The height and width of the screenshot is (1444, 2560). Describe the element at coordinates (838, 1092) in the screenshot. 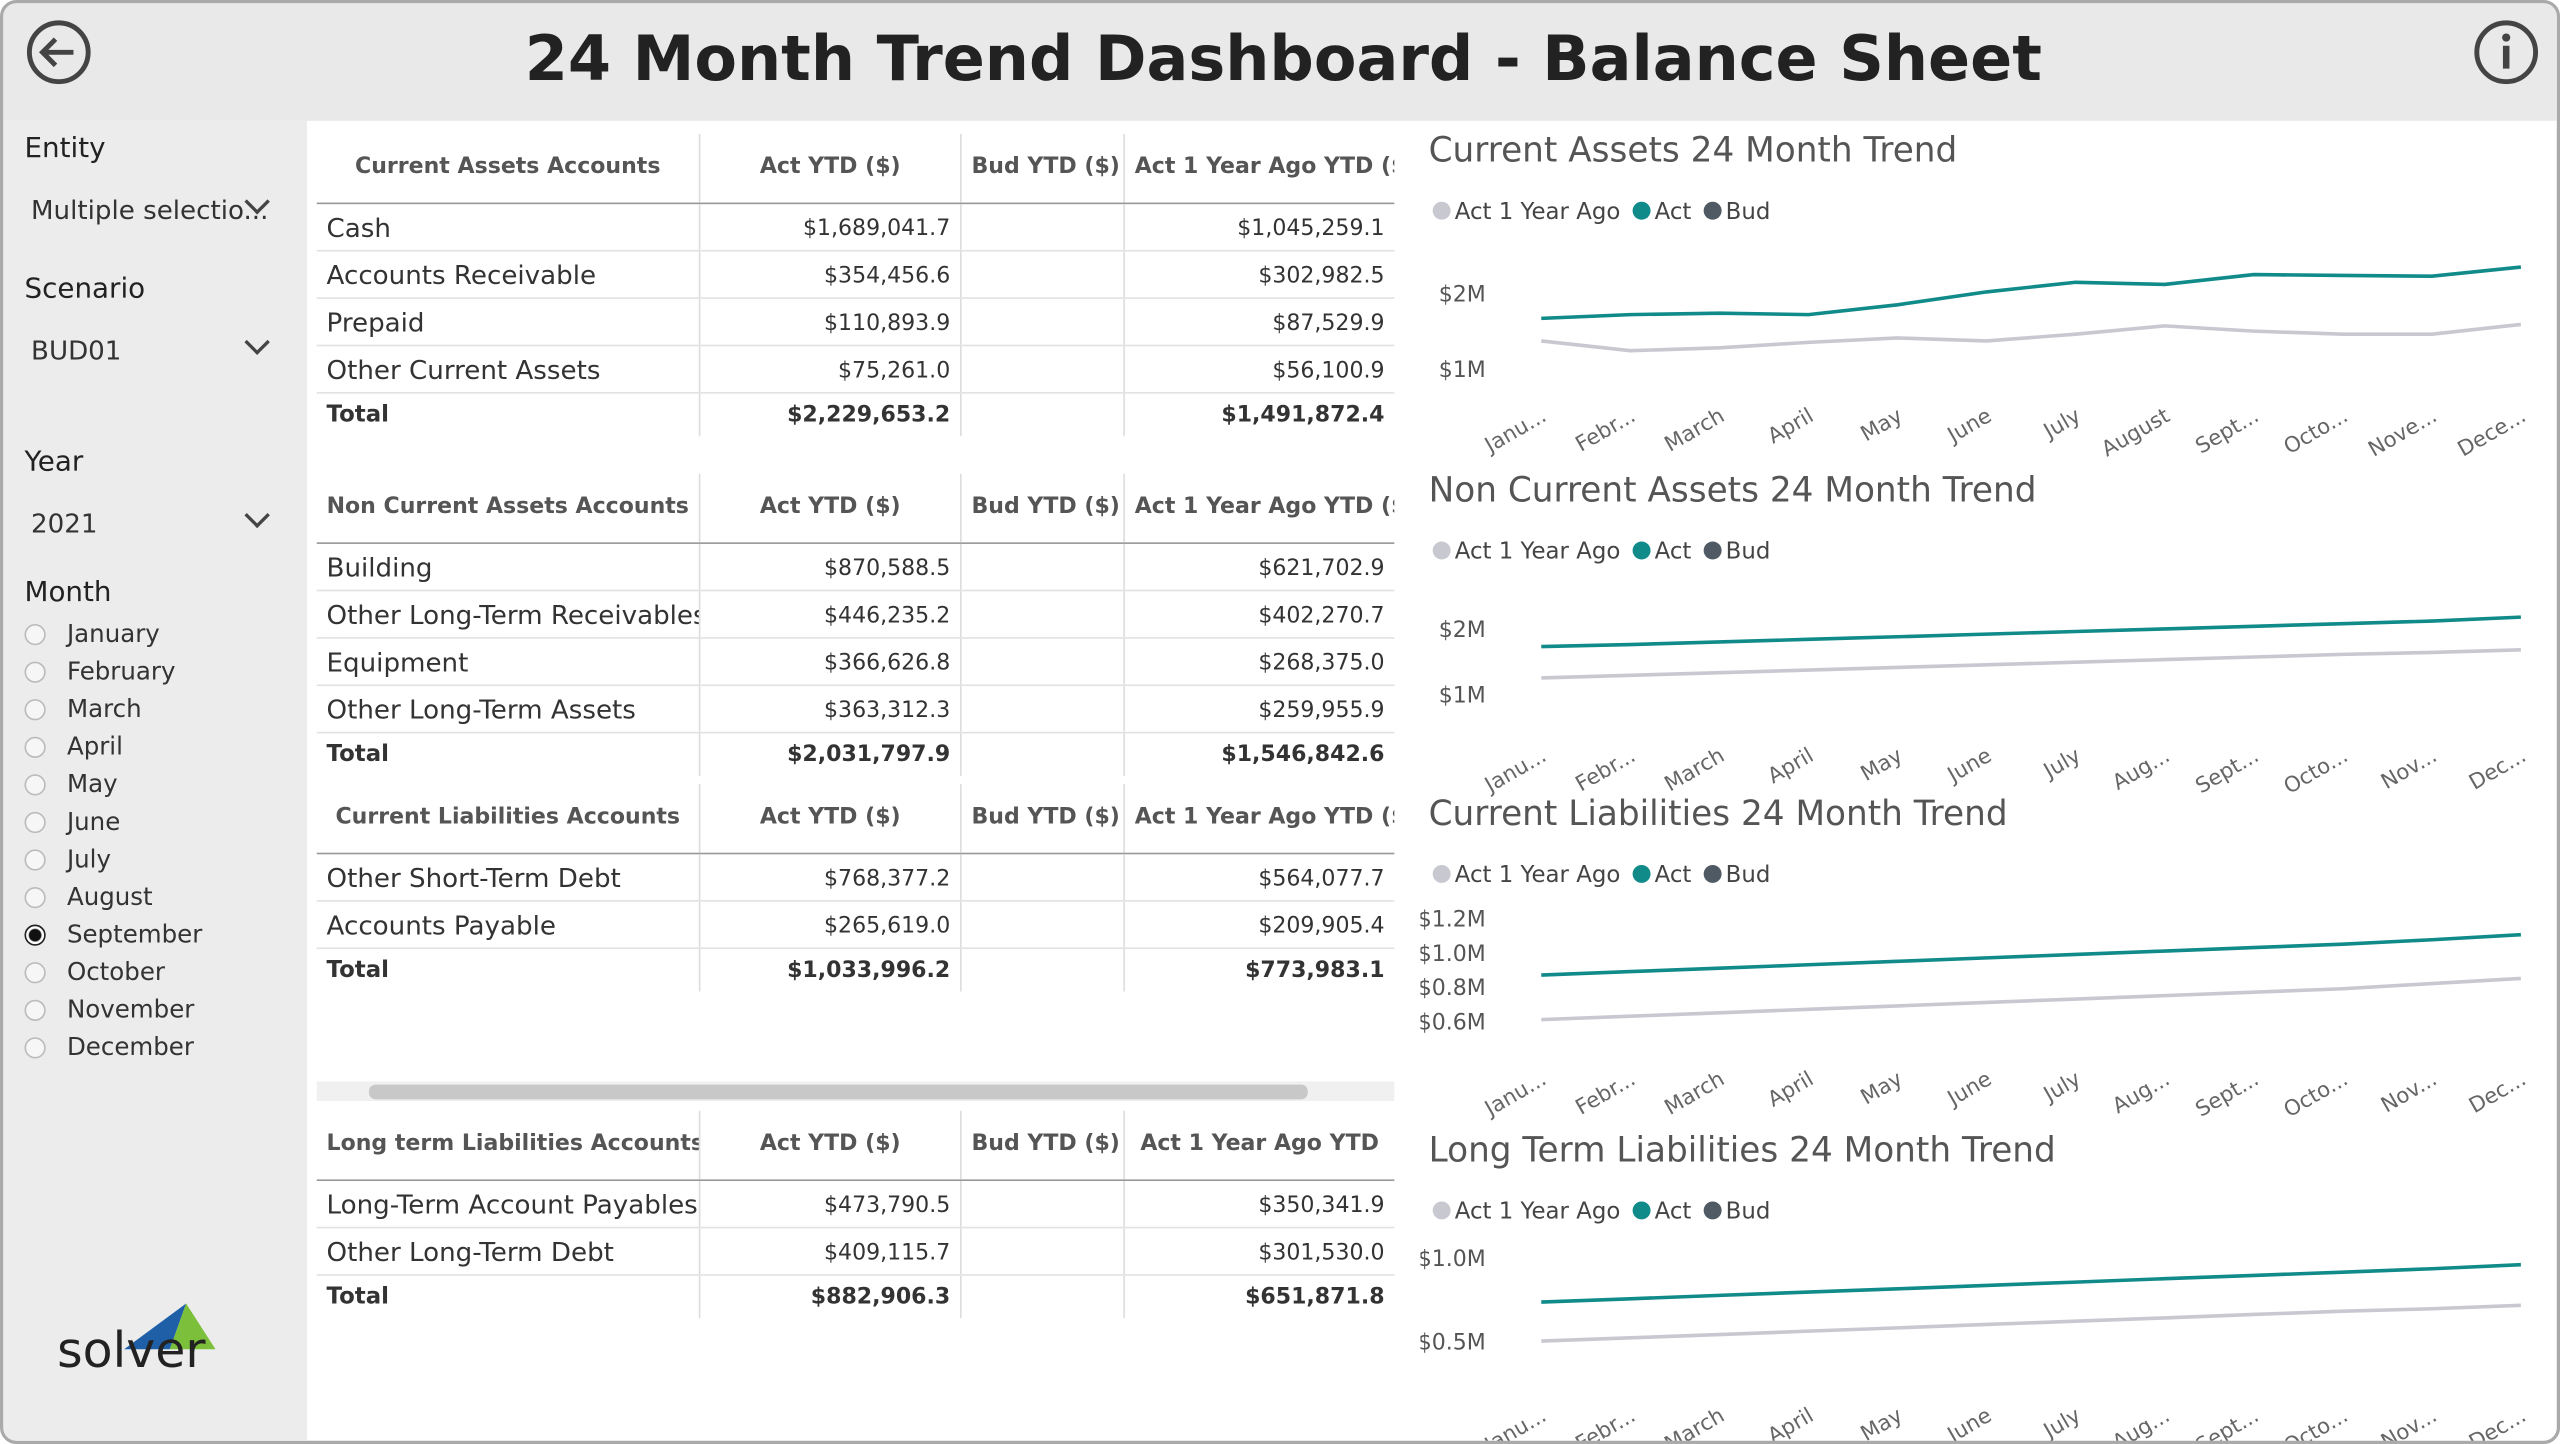

I see `scroll-thumb` at that location.